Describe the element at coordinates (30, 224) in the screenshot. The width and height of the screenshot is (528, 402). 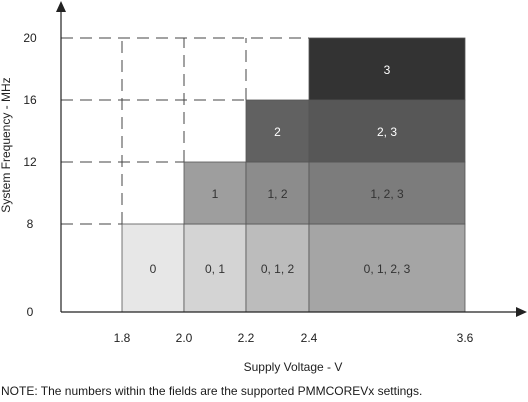
I see `y-tick-8: 8` at that location.